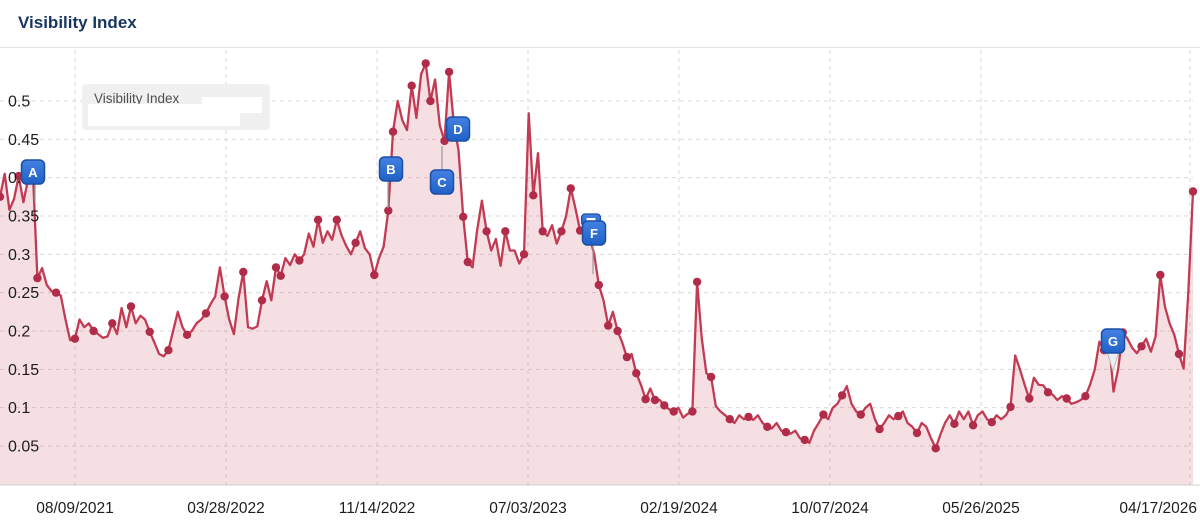 The image size is (1200, 527). What do you see at coordinates (137, 98) in the screenshot?
I see `tooltip-series-label: Visibility Index` at bounding box center [137, 98].